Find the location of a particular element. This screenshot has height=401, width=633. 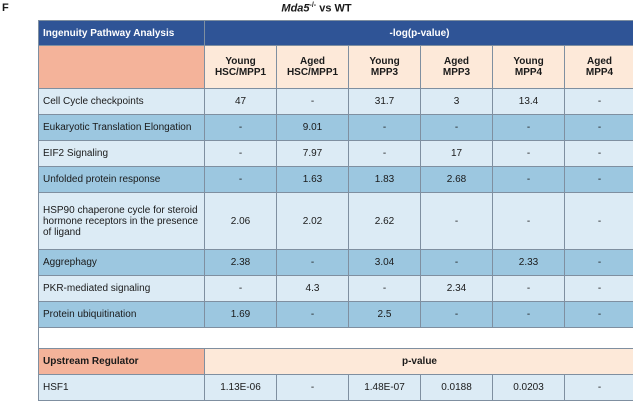

column-header: Aged HSC/MPP1 is located at coordinates (312, 67).